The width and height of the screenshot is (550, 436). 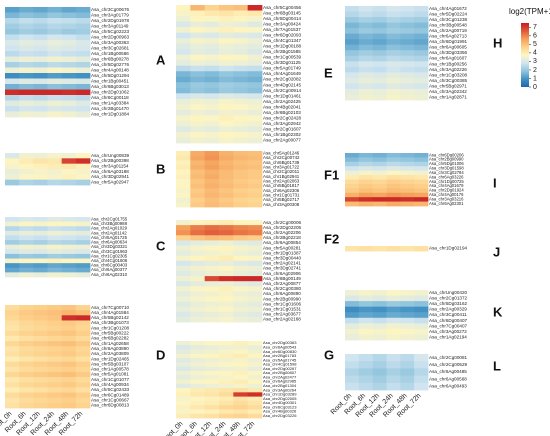 What do you see at coordinates (110, 155) in the screenshot?
I see `gene-label: Asa_chrUng00839` at bounding box center [110, 155].